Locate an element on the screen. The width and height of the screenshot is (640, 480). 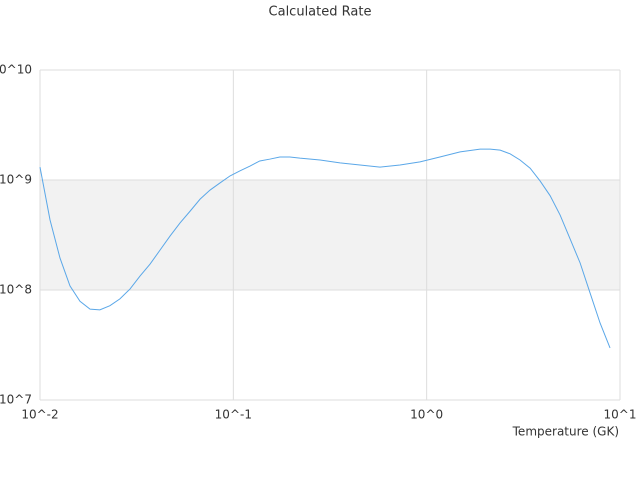
x-tick-label: 10^0 is located at coordinates (426, 415).